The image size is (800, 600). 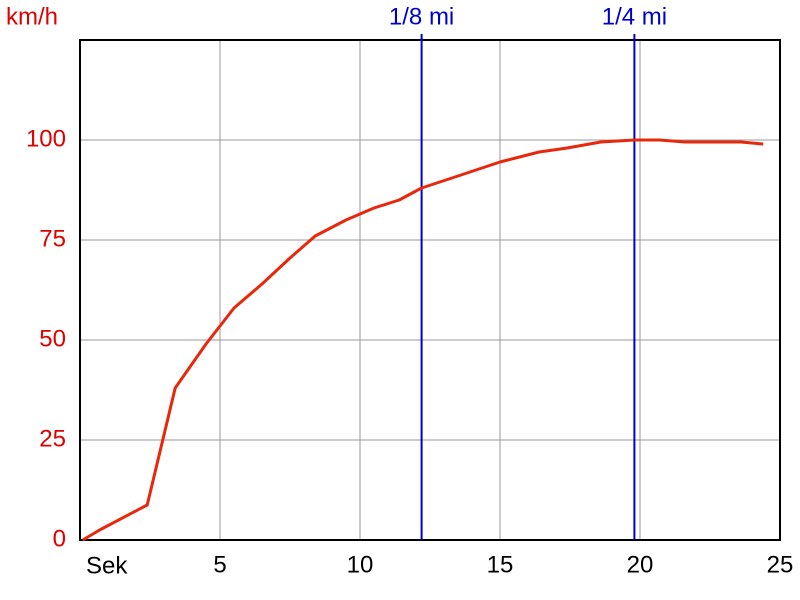 I want to click on y-tick-label: 0, so click(x=59, y=538).